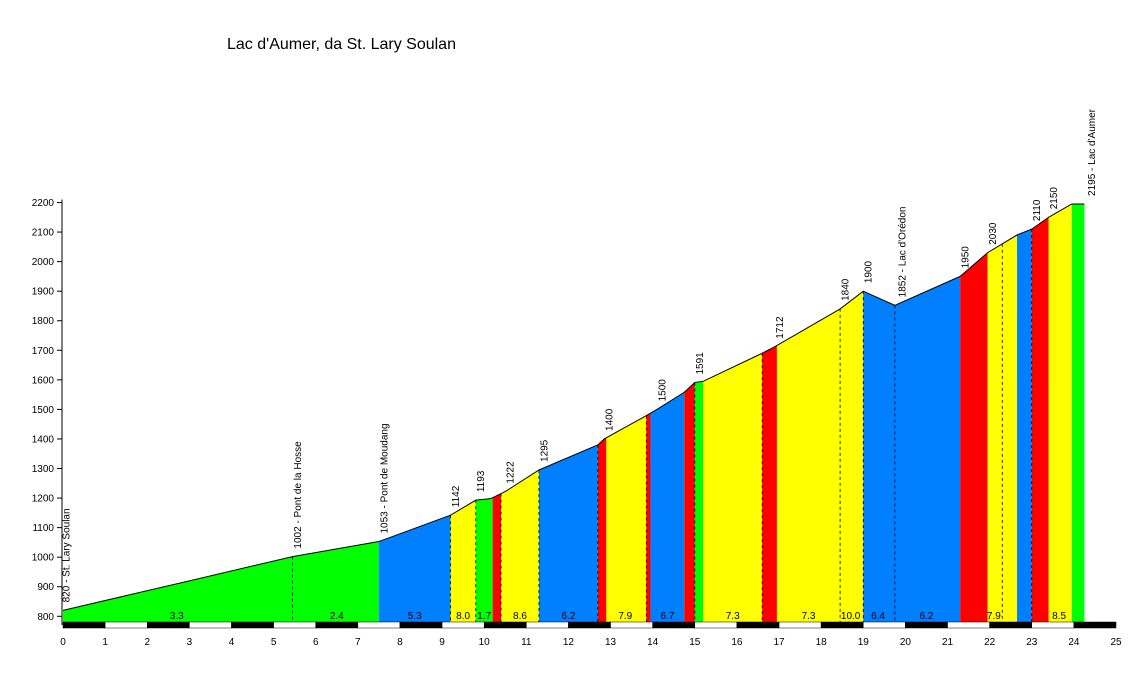 The image size is (1136, 673). I want to click on gradient-label: 8.6, so click(520, 616).